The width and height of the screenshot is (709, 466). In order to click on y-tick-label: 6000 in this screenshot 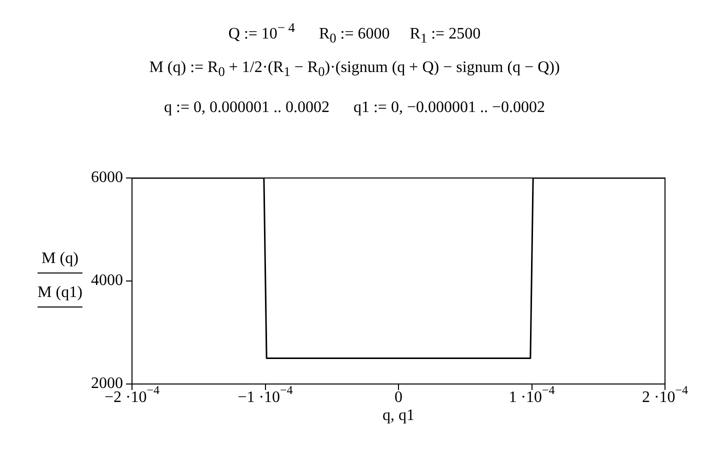, I will do `click(107, 177)`.